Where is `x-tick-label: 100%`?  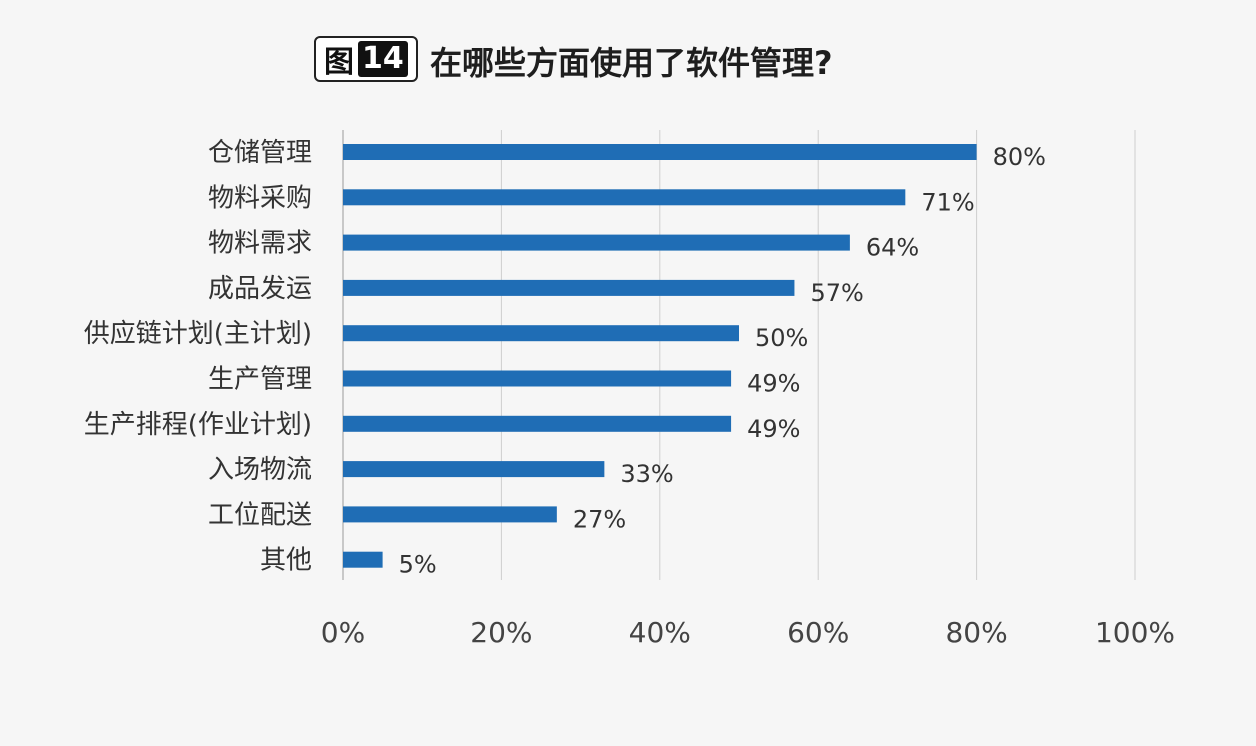
x-tick-label: 100% is located at coordinates (1135, 632).